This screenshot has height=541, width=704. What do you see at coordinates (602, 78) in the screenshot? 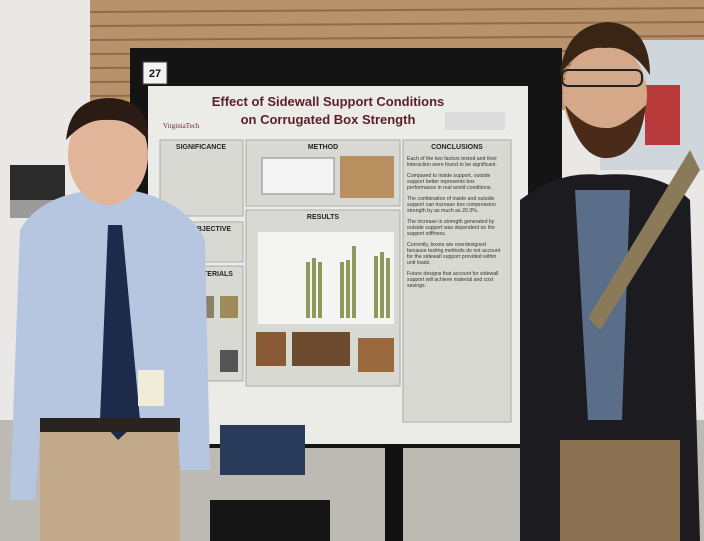
I see `glasses` at bounding box center [602, 78].